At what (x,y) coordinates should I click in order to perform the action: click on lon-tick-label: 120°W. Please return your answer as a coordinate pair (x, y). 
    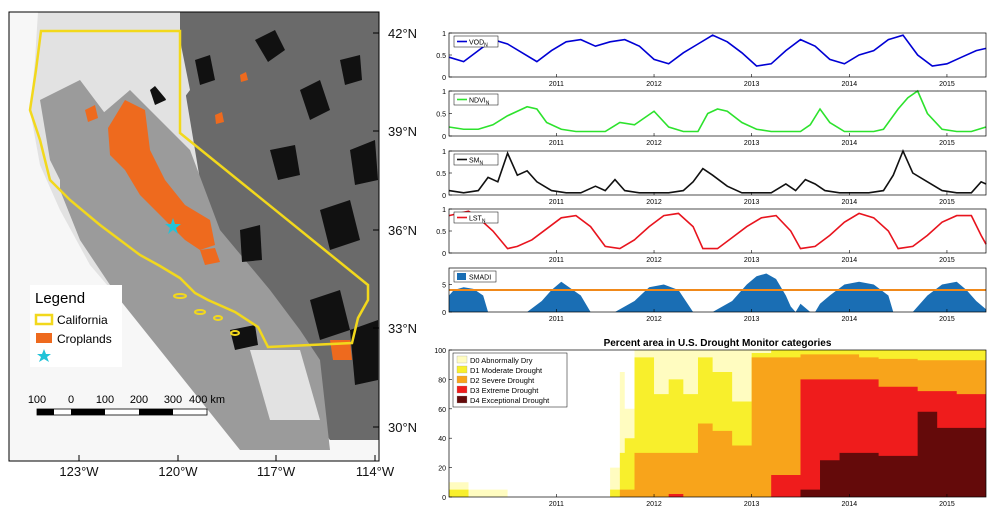
    Looking at the image, I should click on (178, 471).